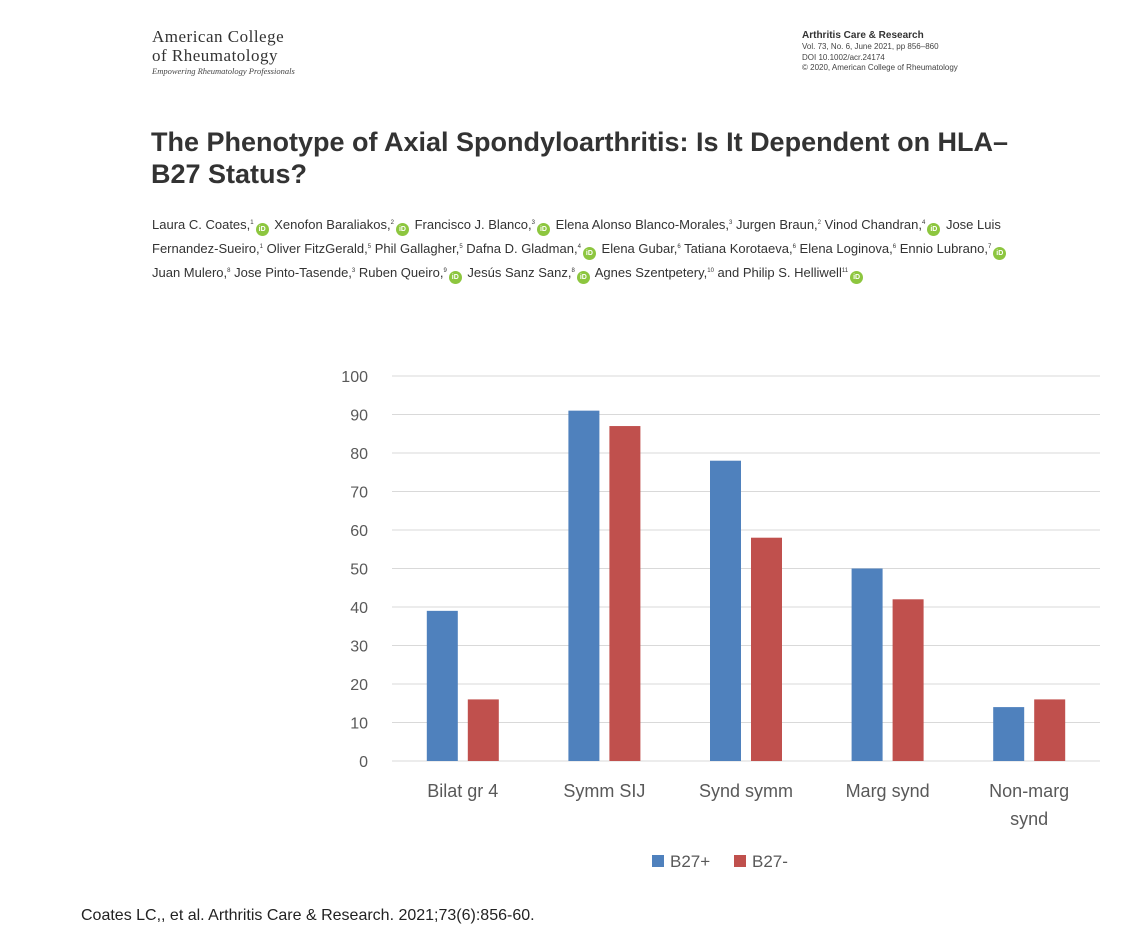 Image resolution: width=1126 pixels, height=944 pixels. What do you see at coordinates (215, 55) in the screenshot?
I see `logo-line-2: of Rheumatology` at bounding box center [215, 55].